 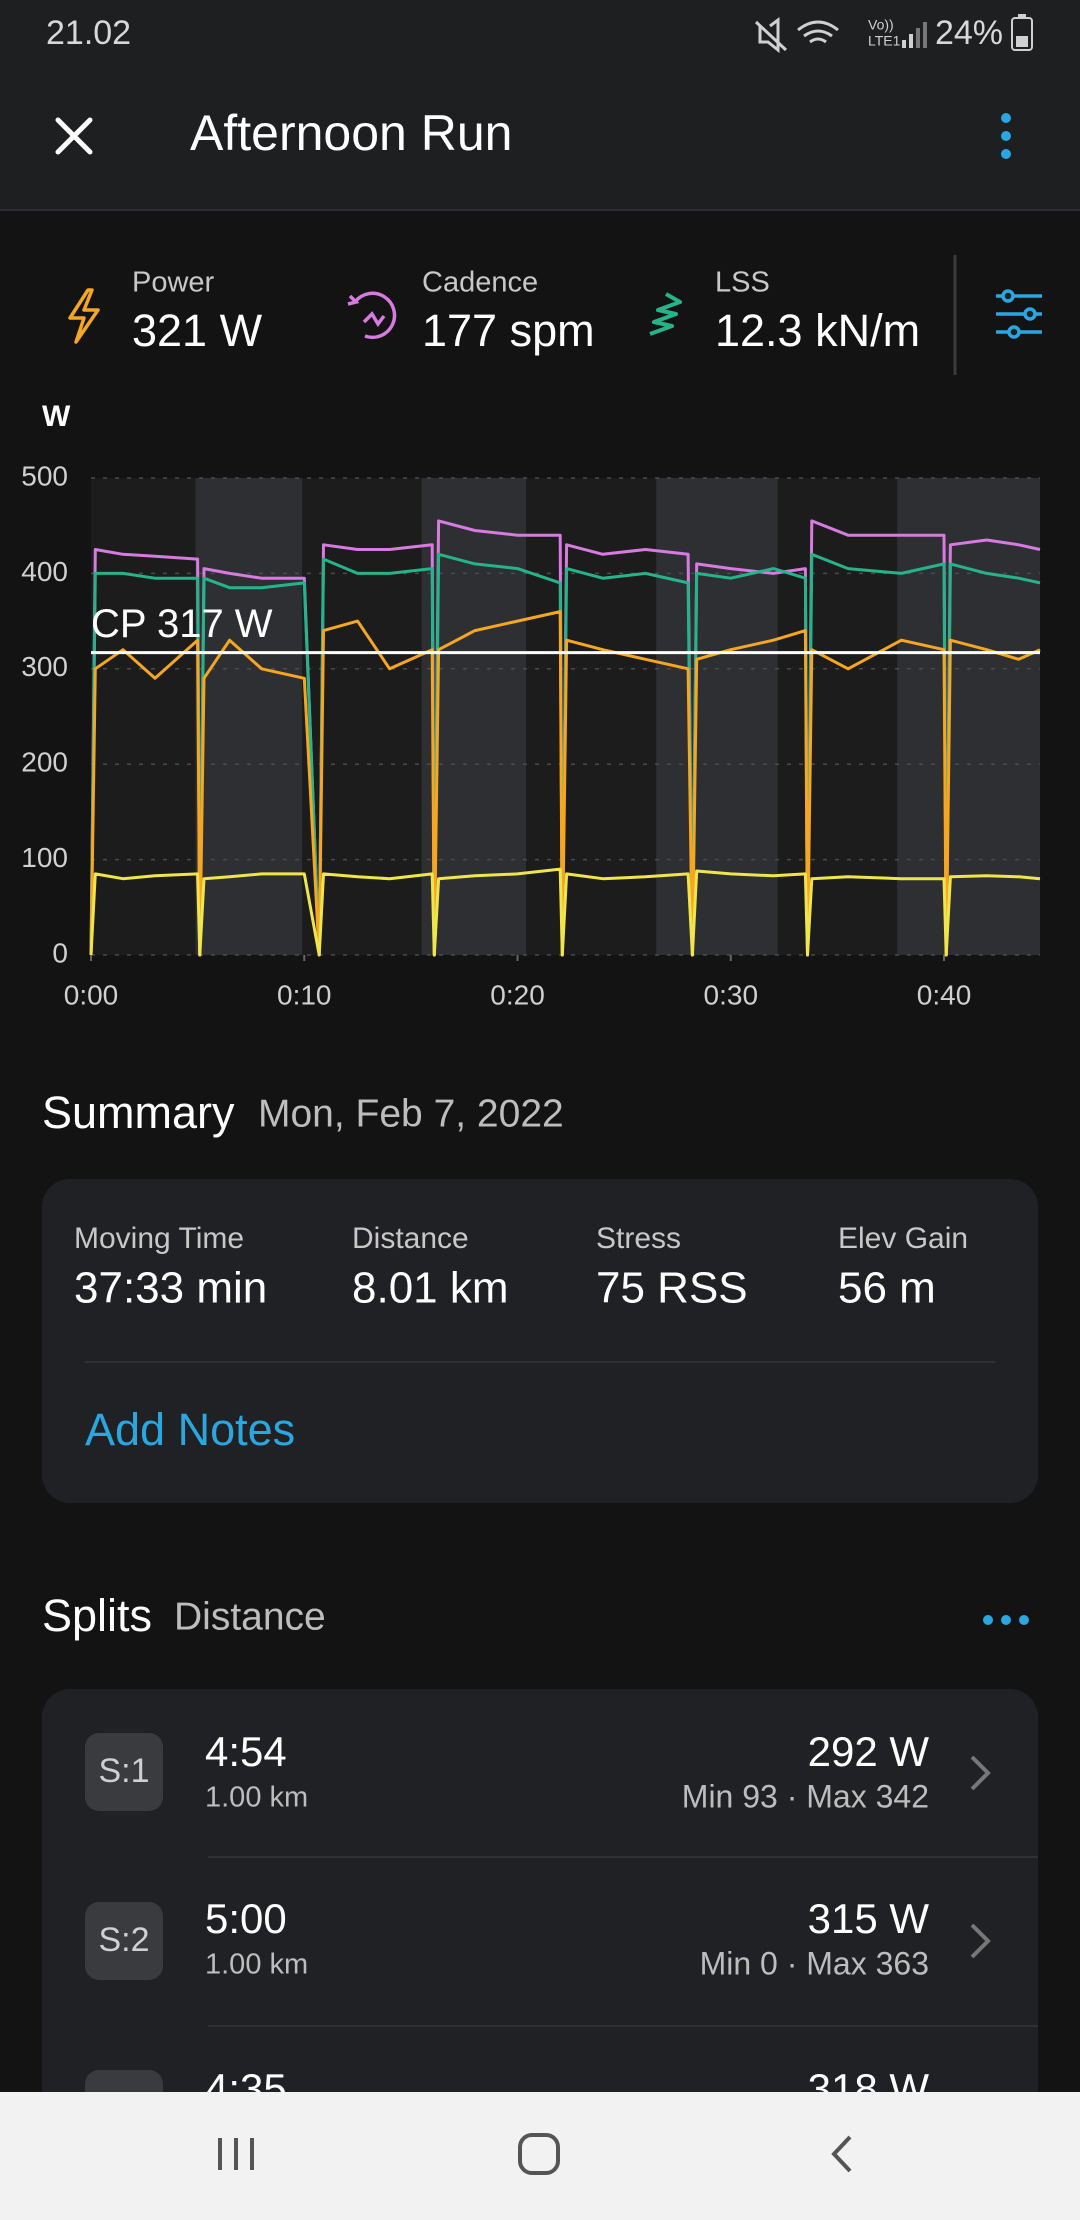 What do you see at coordinates (60, 952) in the screenshot?
I see `y-tick-label: 0` at bounding box center [60, 952].